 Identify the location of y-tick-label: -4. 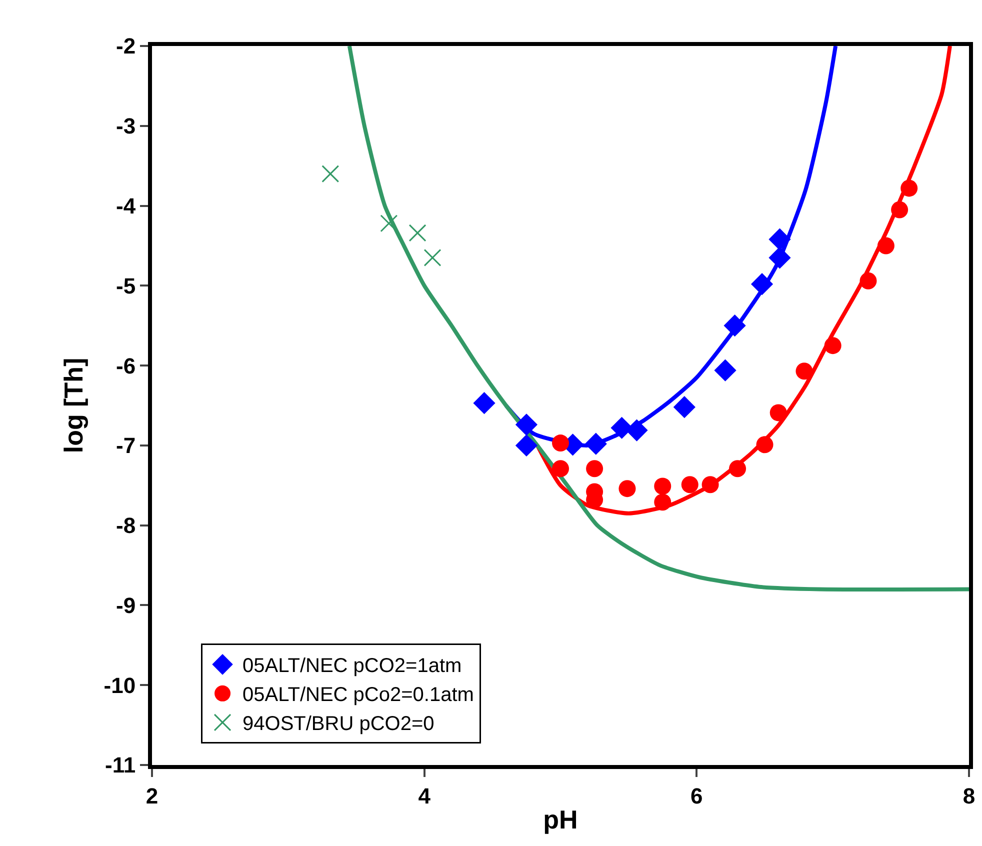
(126, 205).